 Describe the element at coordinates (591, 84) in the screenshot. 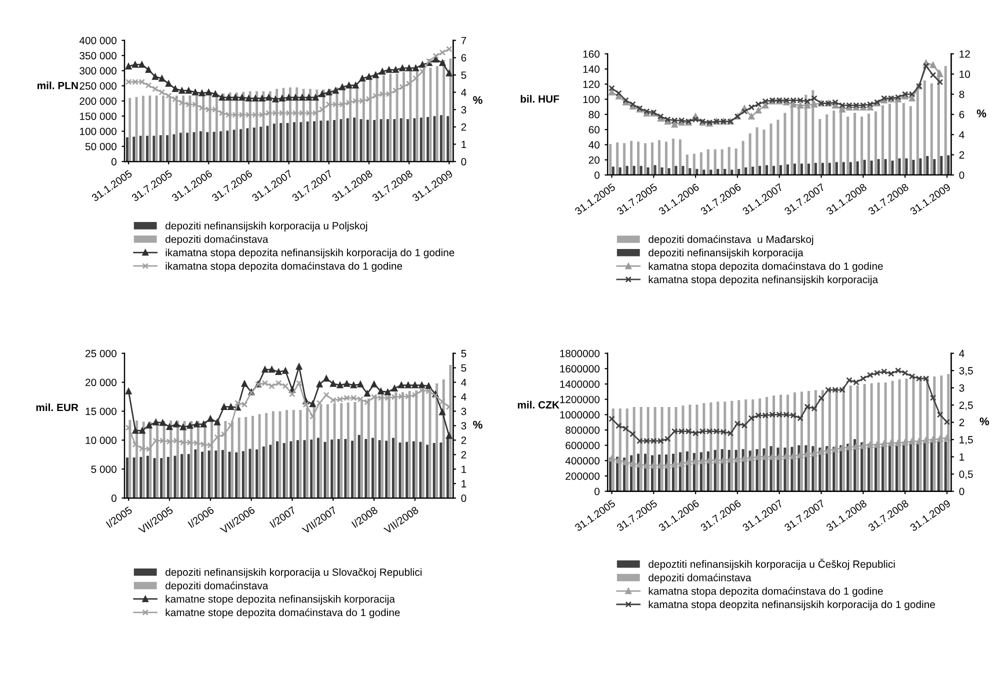

I see `y-tick-label: 120` at that location.